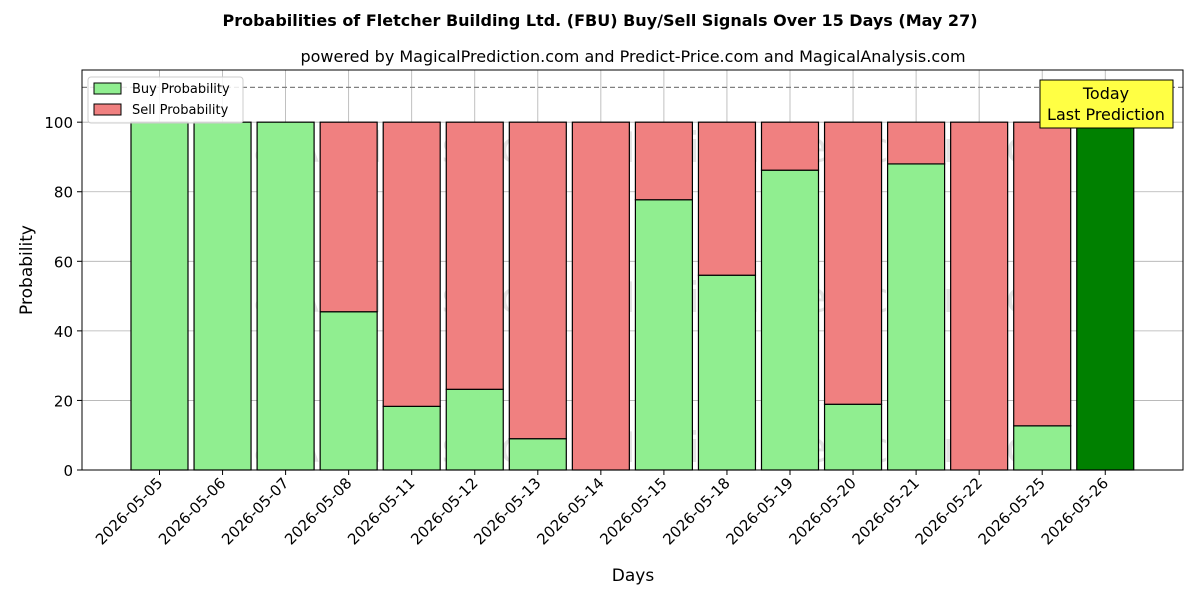 The width and height of the screenshot is (1200, 604). I want to click on legend: Buy Probability Sell Probability, so click(165, 100).